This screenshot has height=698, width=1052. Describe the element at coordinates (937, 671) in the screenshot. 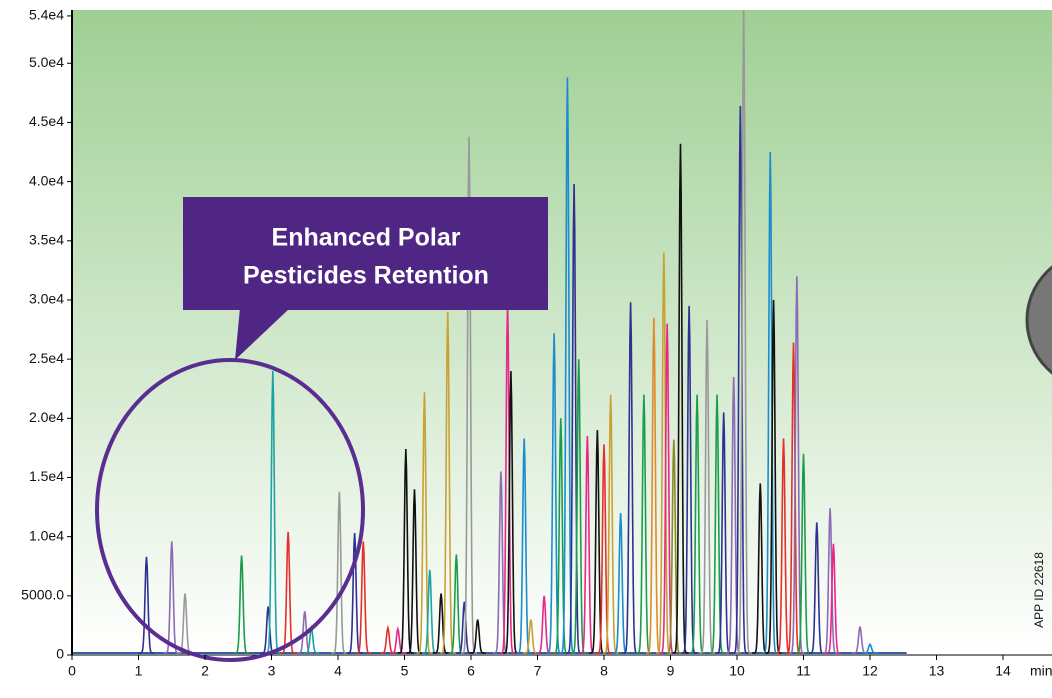

I see `x-tick-label: 13` at that location.